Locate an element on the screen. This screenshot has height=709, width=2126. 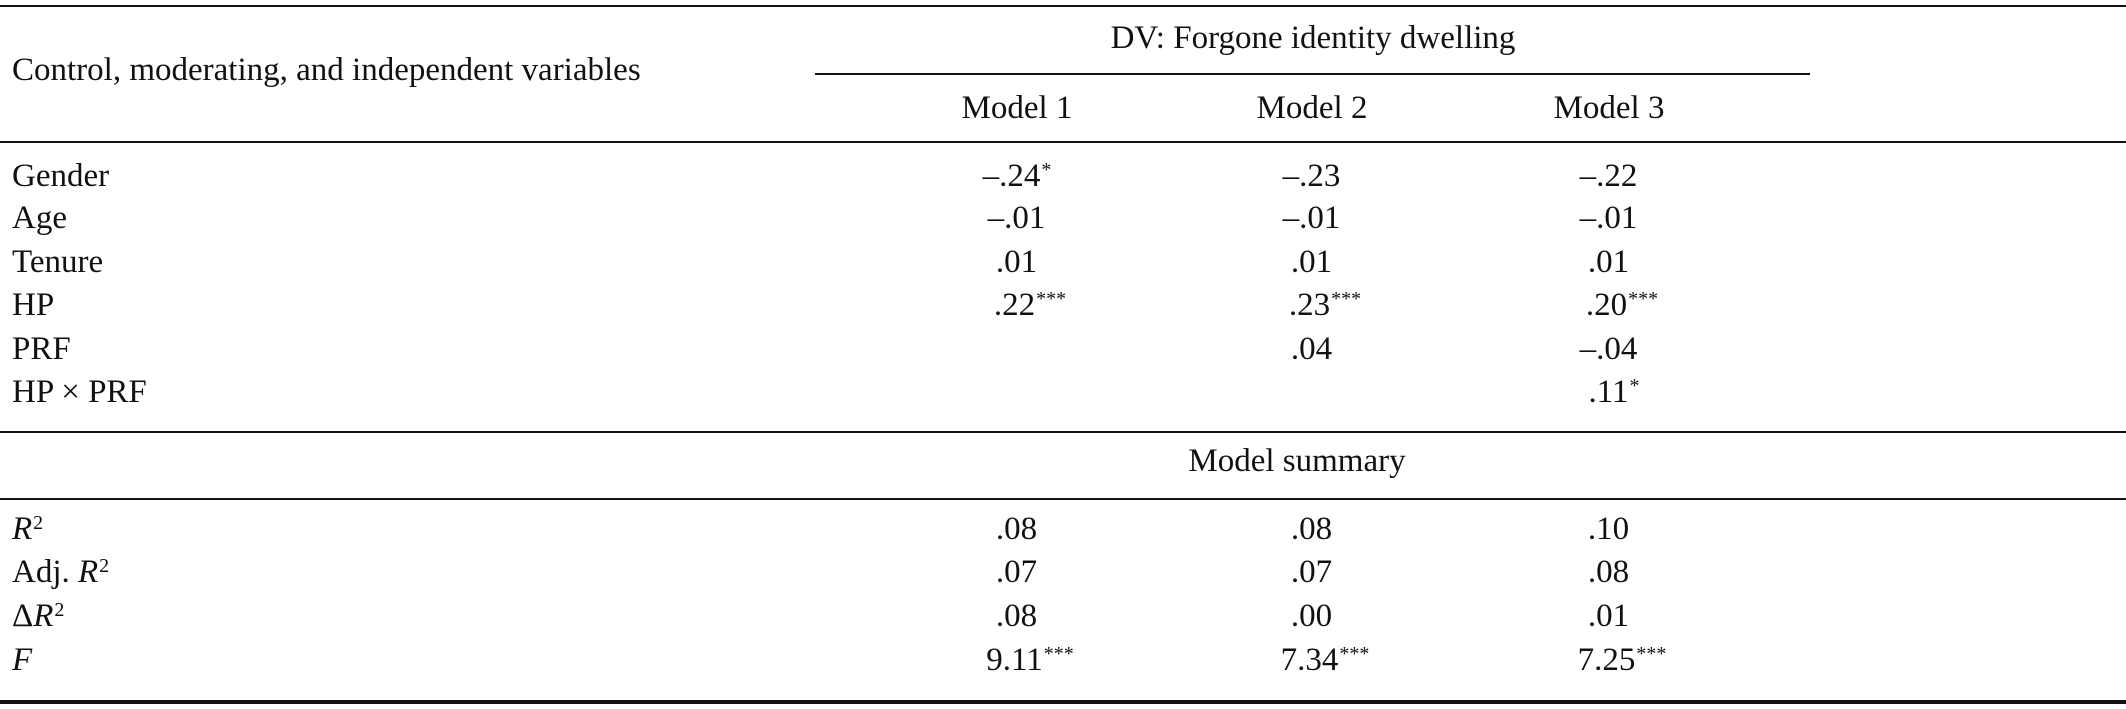
row-label-age: Age is located at coordinates (39, 218).